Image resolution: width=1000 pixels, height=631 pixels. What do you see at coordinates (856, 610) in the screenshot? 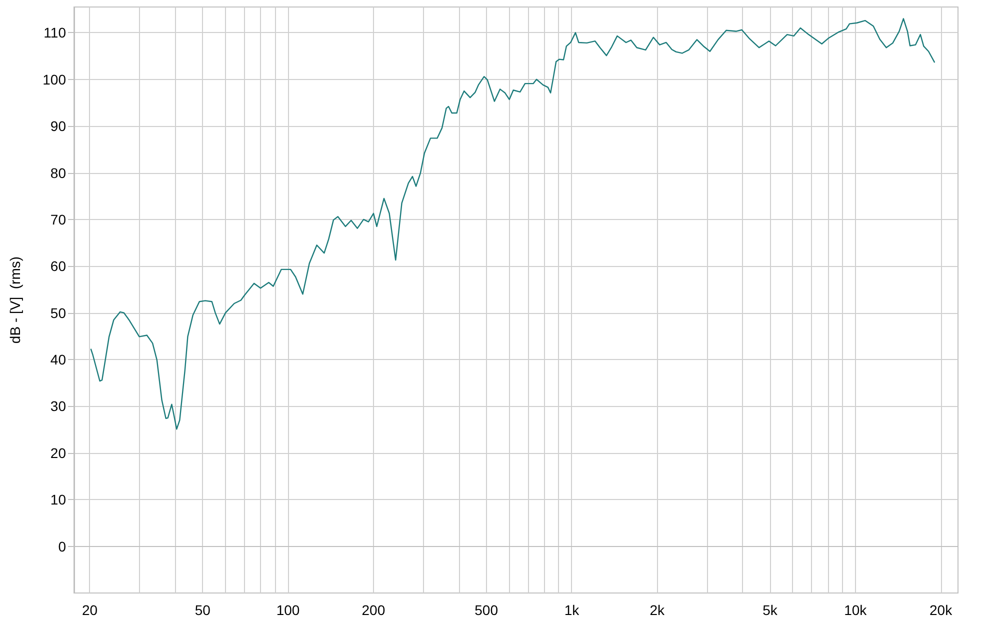
I see `x-tick-label: 10k` at bounding box center [856, 610].